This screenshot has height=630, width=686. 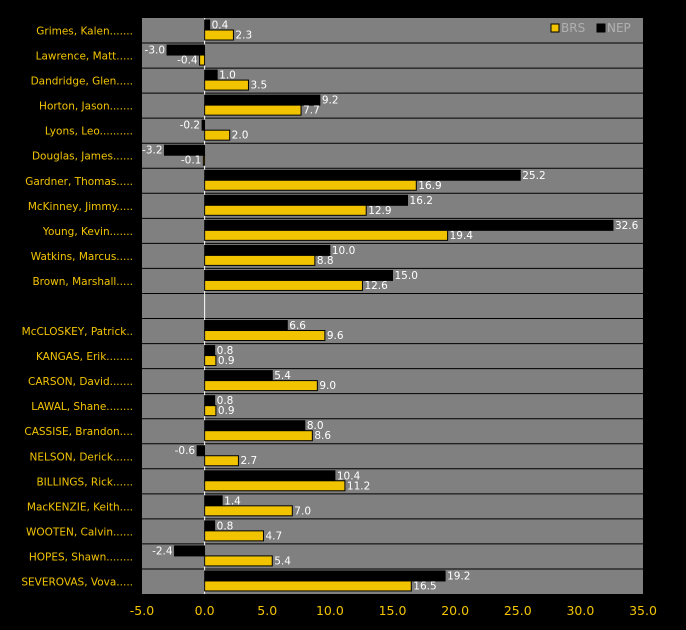 I want to click on brs-value-label: 2.7, so click(x=248, y=461).